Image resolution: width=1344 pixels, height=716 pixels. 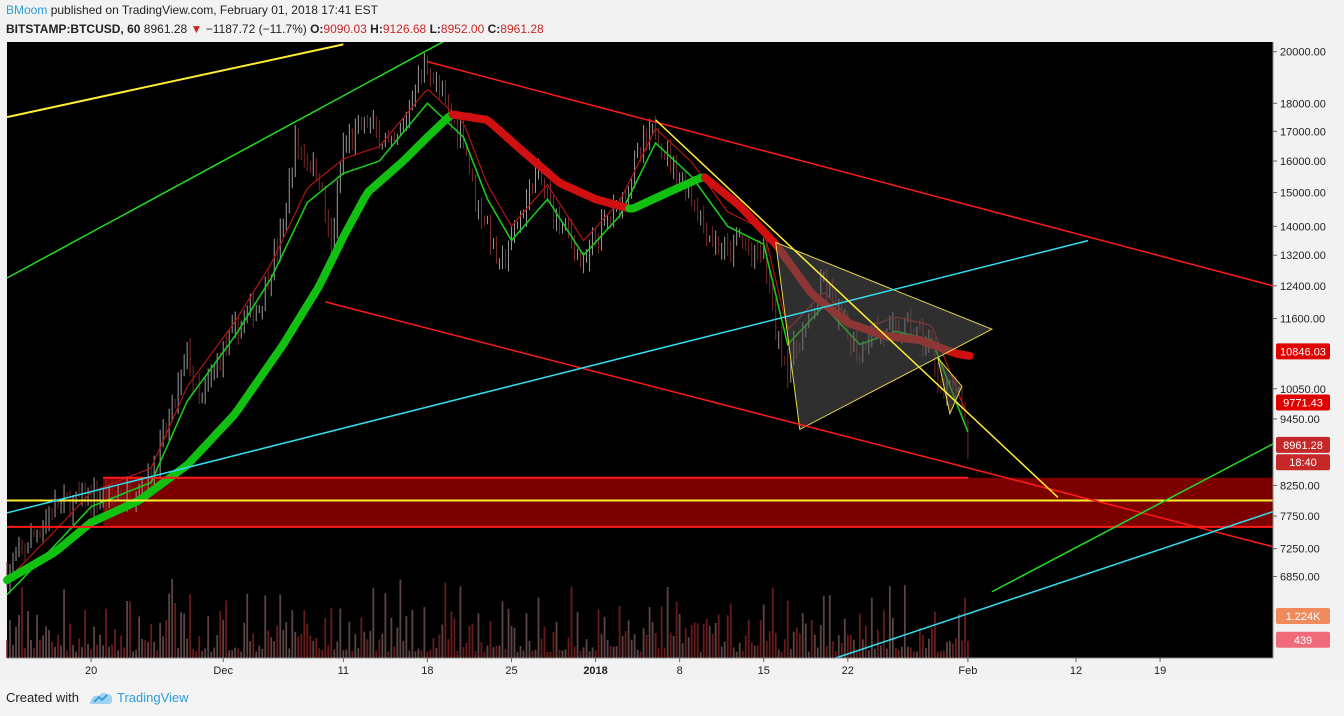 I want to click on price-tick-label: 20000.00, so click(x=1303, y=53).